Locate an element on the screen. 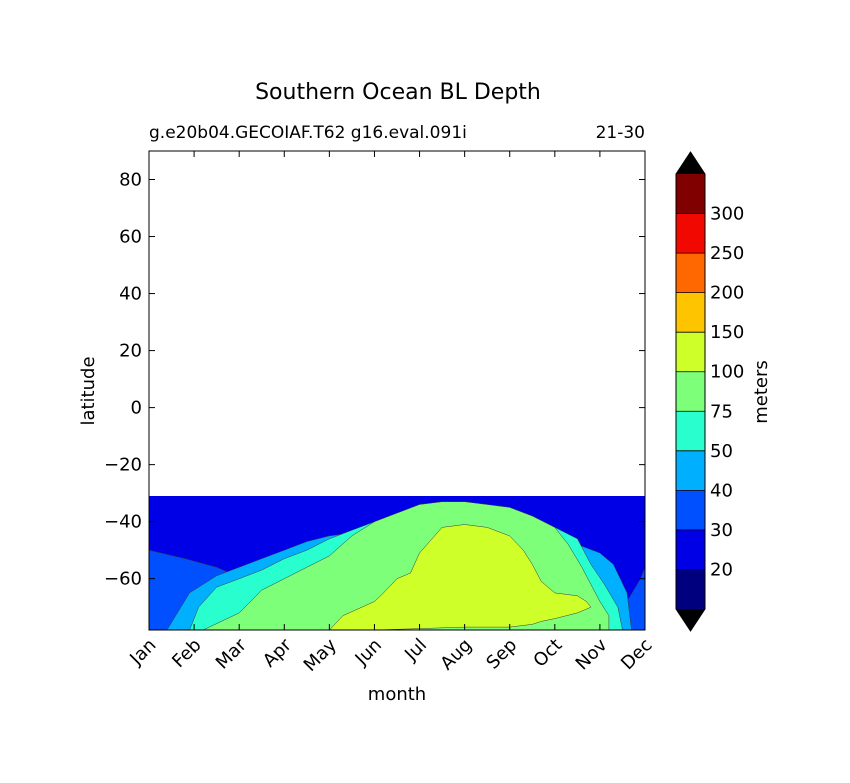  colorbar-tick-label-7: 200 is located at coordinates (727, 293).